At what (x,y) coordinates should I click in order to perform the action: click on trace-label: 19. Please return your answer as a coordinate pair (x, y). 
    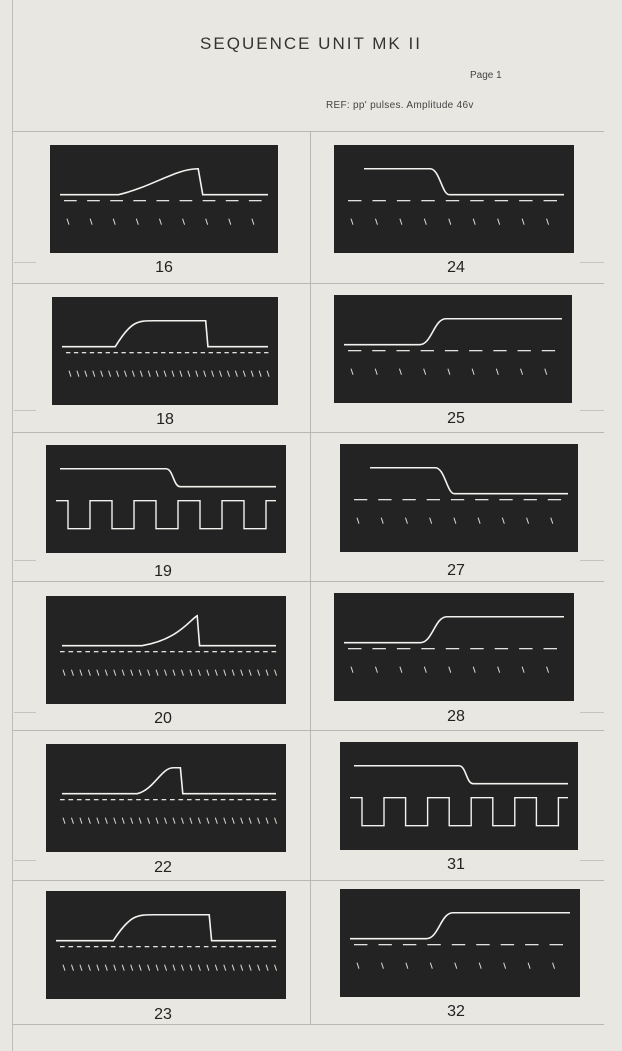
    Looking at the image, I should click on (163, 571).